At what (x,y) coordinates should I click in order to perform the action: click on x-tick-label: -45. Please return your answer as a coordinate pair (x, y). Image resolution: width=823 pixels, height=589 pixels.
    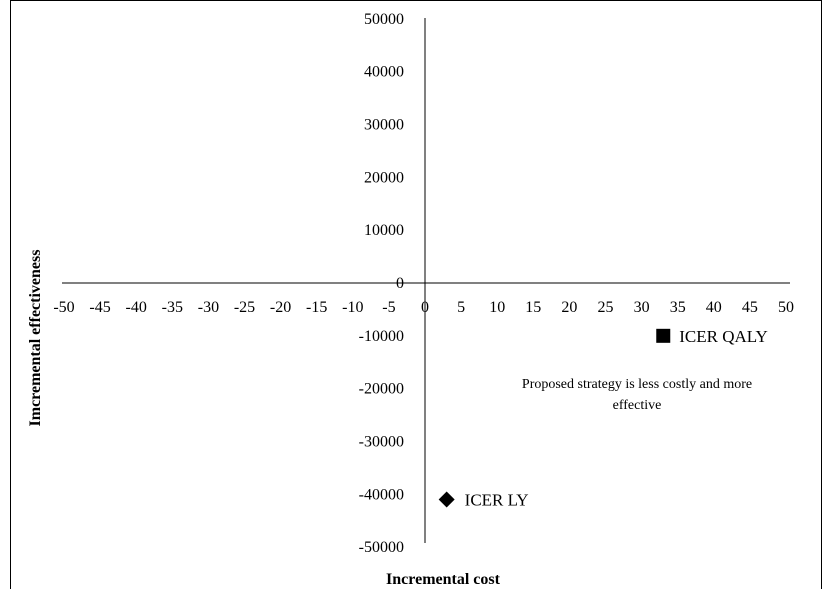
    Looking at the image, I should click on (99, 307).